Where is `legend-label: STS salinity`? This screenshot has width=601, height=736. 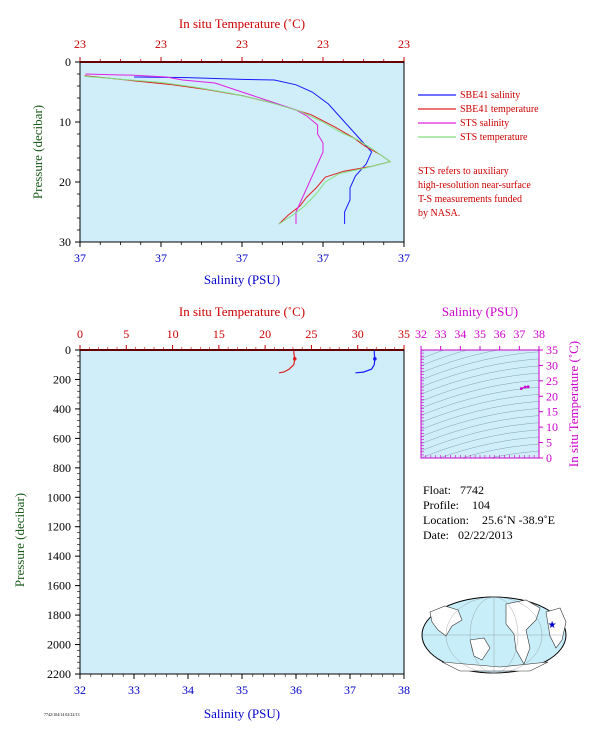
legend-label: STS salinity is located at coordinates (484, 123).